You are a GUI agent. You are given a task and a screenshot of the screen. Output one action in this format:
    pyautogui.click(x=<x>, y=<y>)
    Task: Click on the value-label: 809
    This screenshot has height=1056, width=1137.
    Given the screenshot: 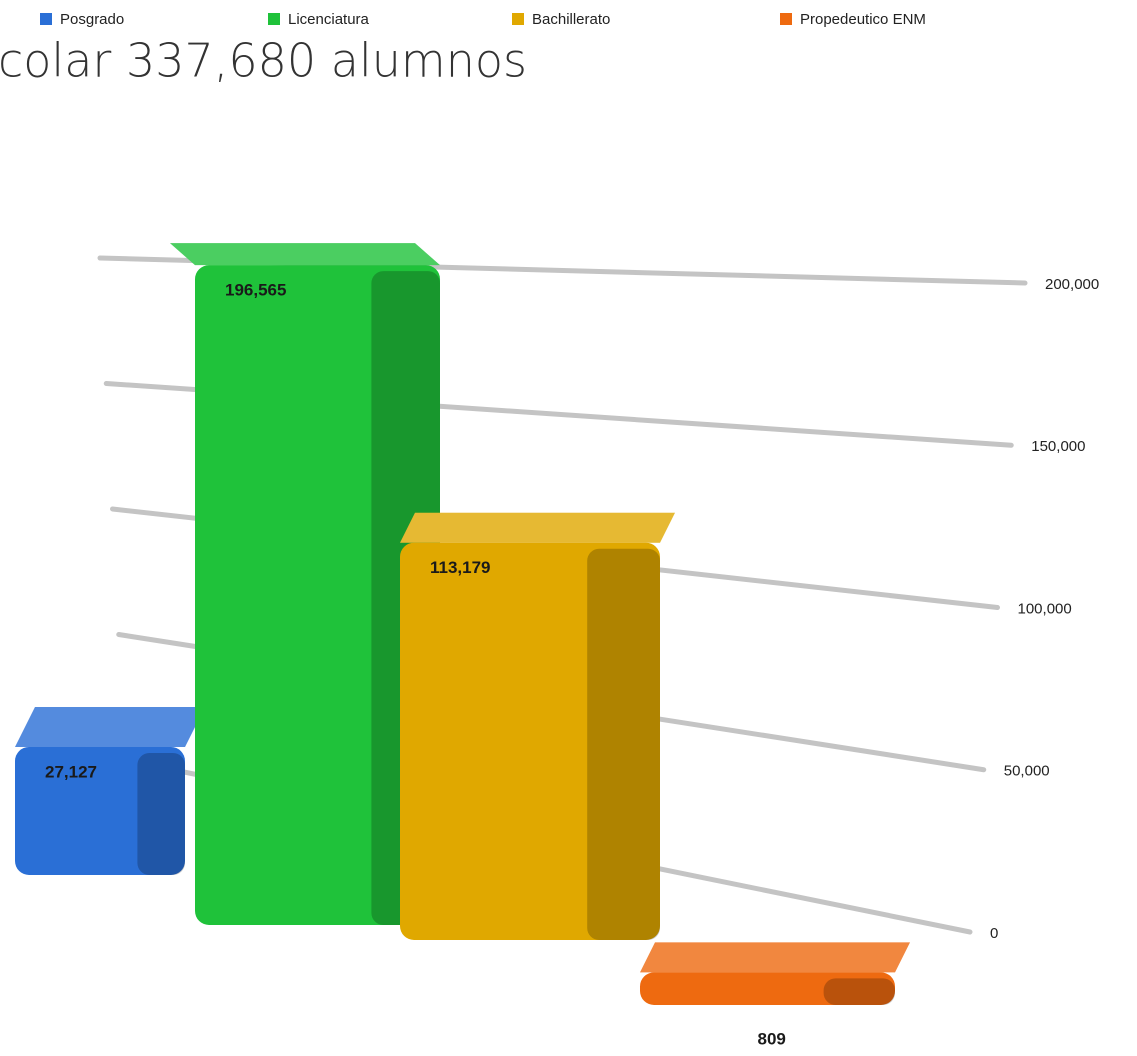 What is the action you would take?
    pyautogui.click(x=772, y=1038)
    